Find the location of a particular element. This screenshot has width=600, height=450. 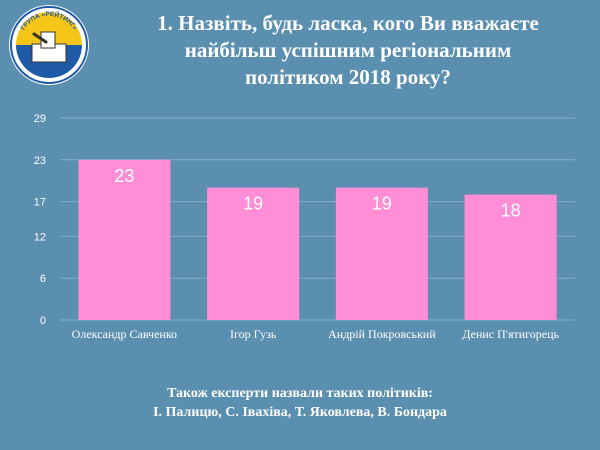

logo-ring is located at coordinates (49, 45).